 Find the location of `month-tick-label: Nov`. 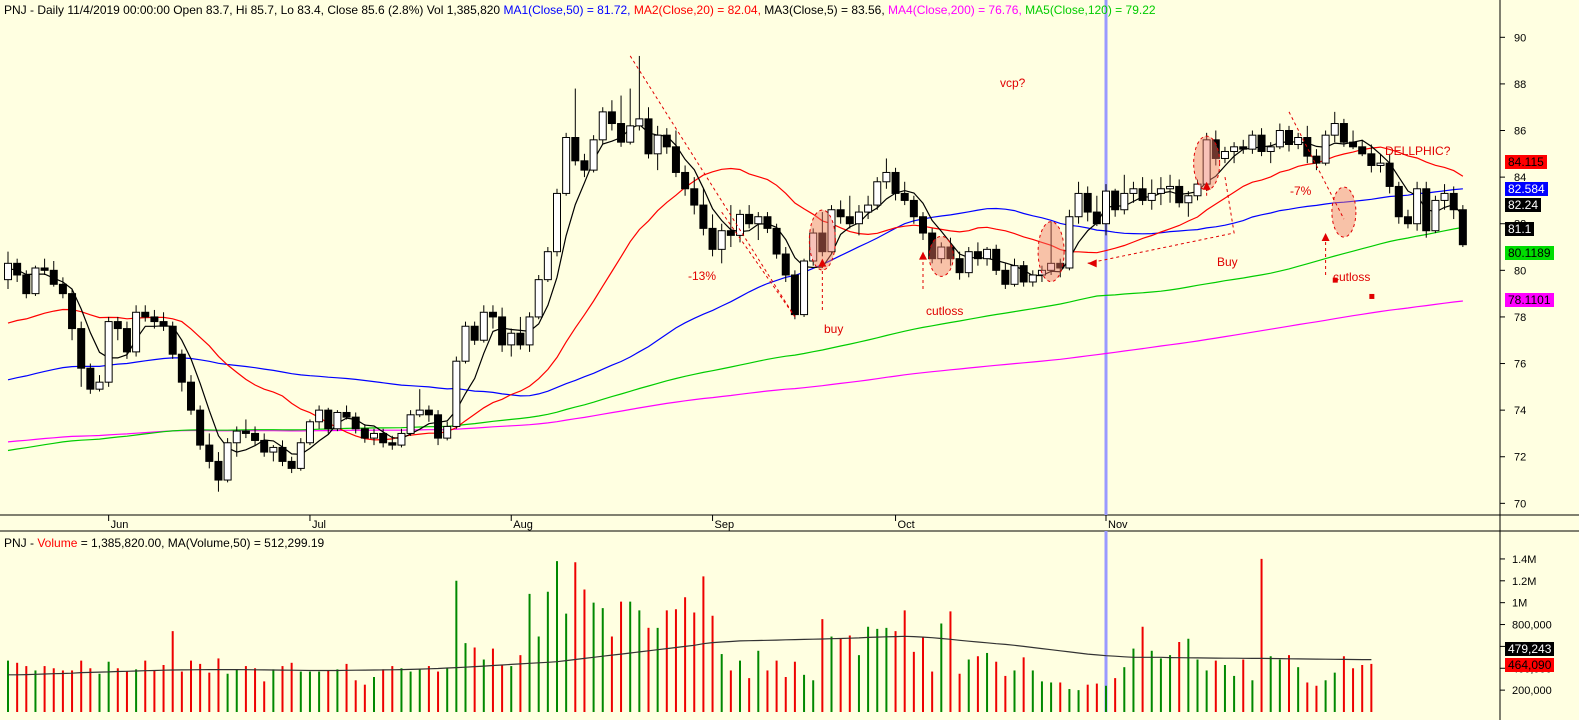

month-tick-label: Nov is located at coordinates (1118, 525).